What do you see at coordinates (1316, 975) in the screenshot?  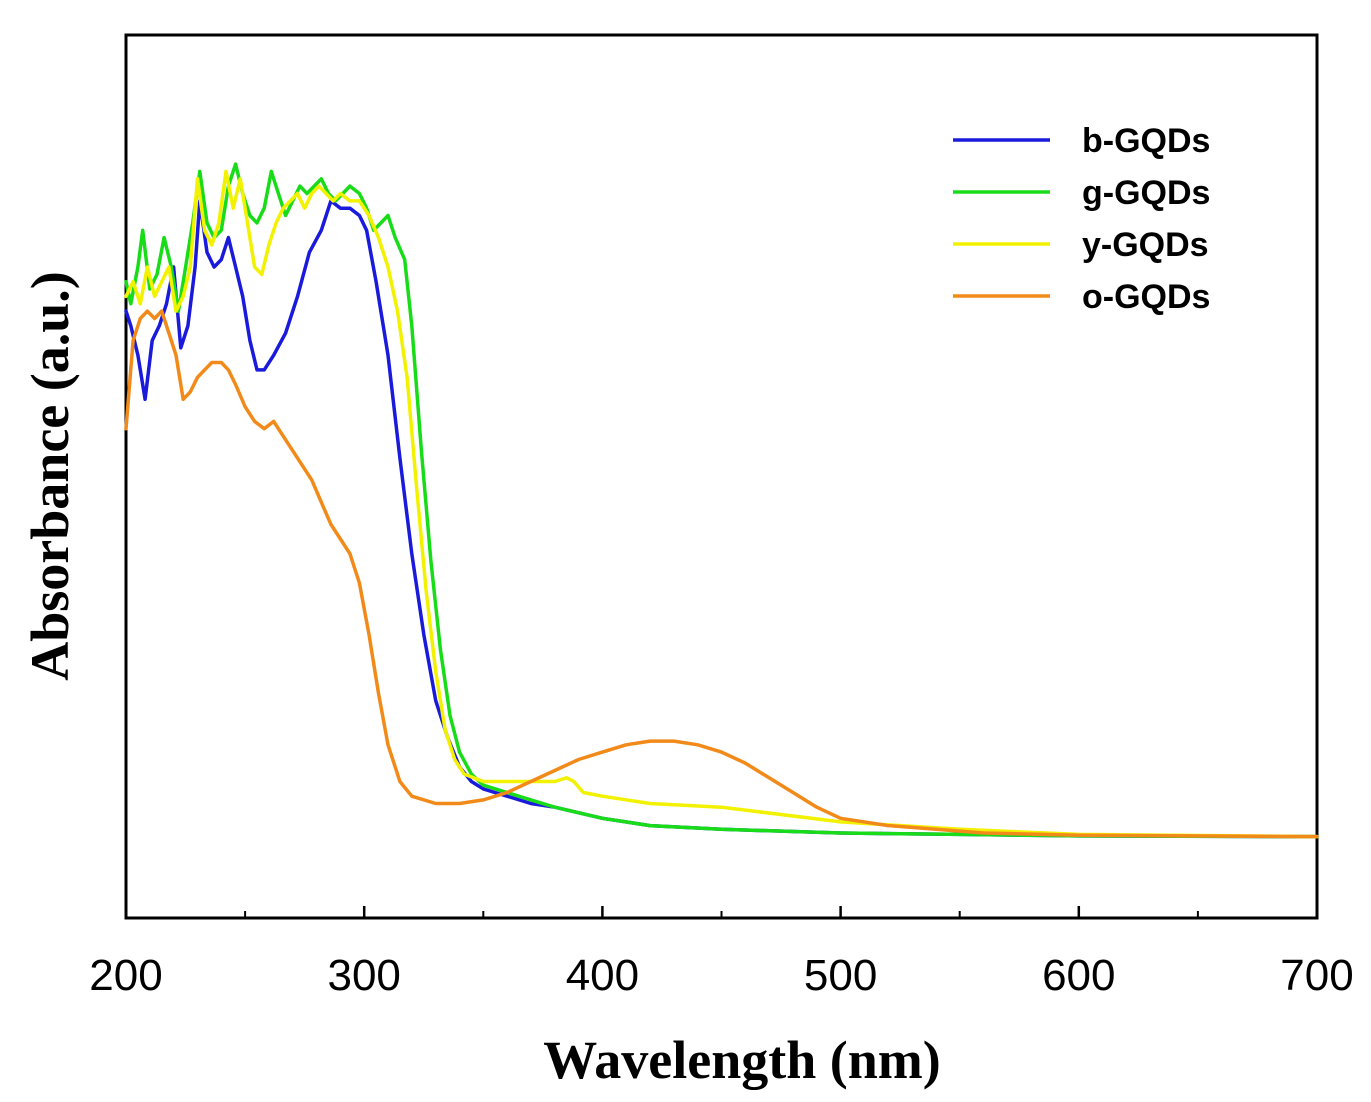 I see `x-tick-label: 700` at bounding box center [1316, 975].